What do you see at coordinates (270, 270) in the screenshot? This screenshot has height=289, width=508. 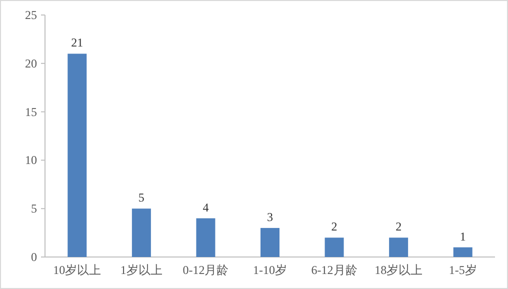 I see `x-tick-label: 1-10岁` at bounding box center [270, 270].